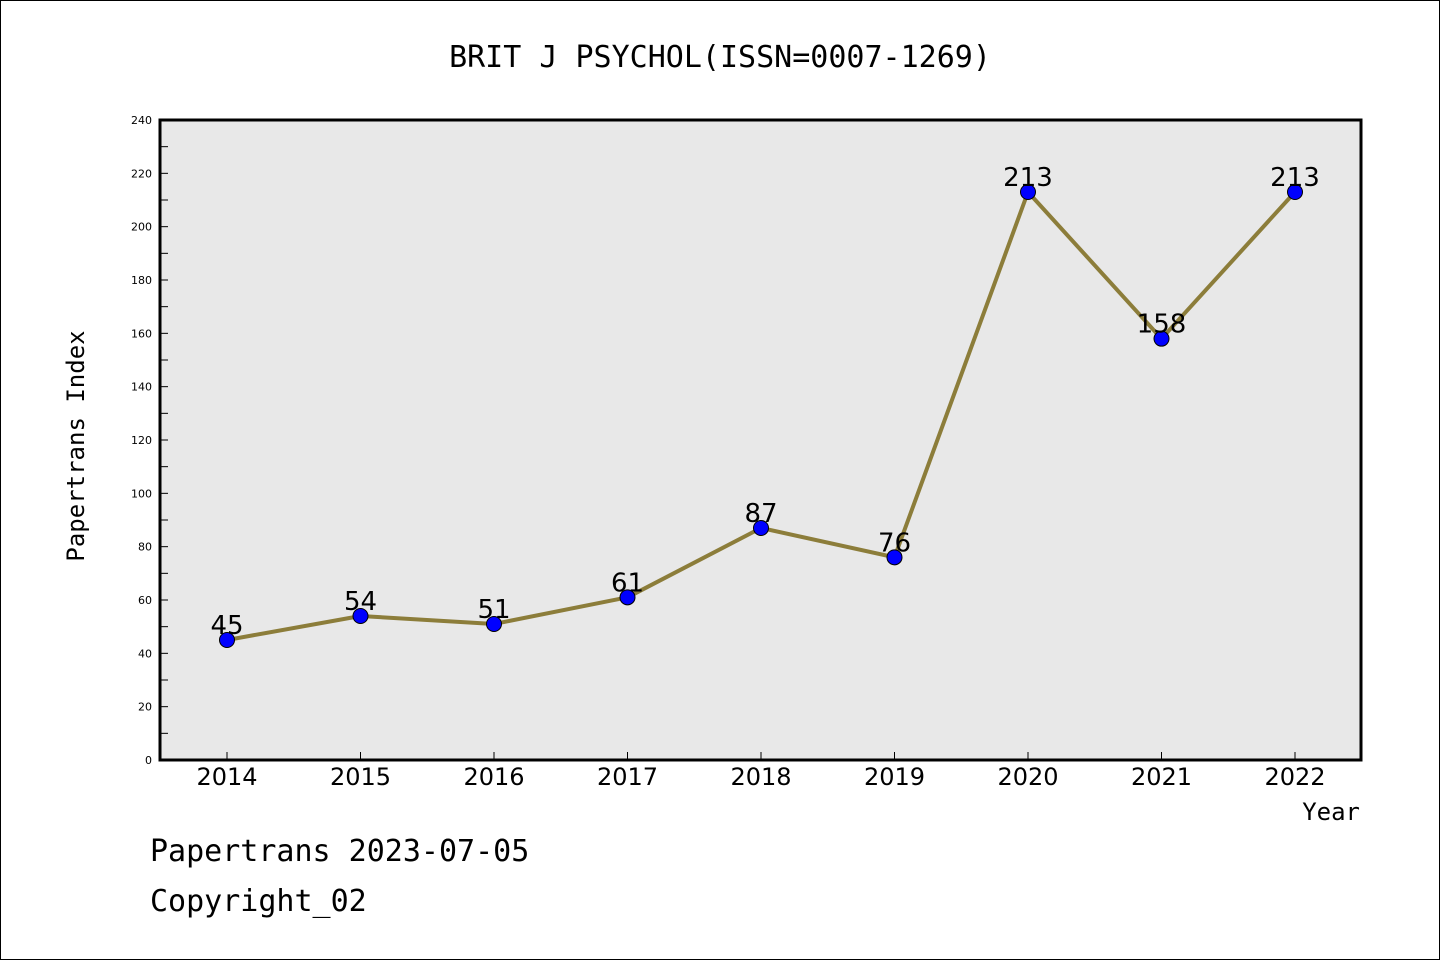  What do you see at coordinates (720, 57) in the screenshot?
I see `chart-title: BRIT J PSYCHOL(ISSN=0007-1269)` at bounding box center [720, 57].